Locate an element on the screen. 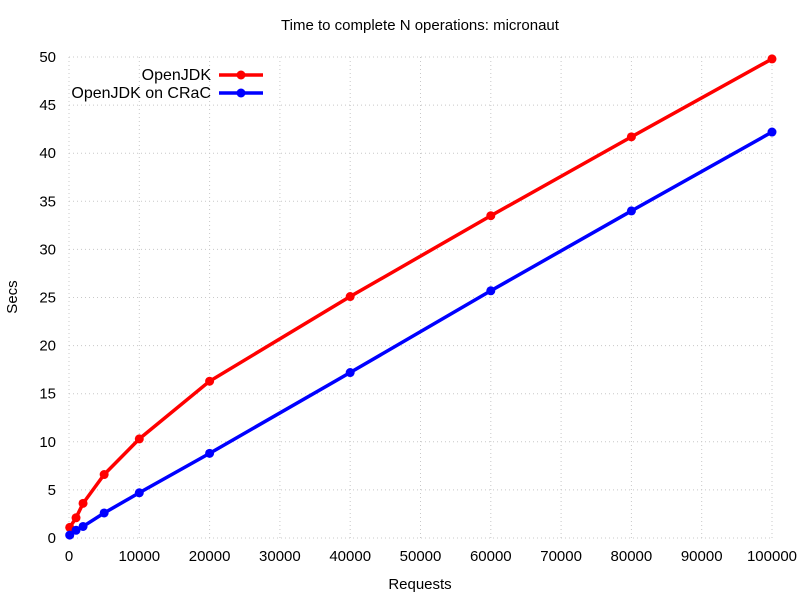 Image resolution: width=800 pixels, height=600 pixels. x-tick-label: 60000 is located at coordinates (491, 556).